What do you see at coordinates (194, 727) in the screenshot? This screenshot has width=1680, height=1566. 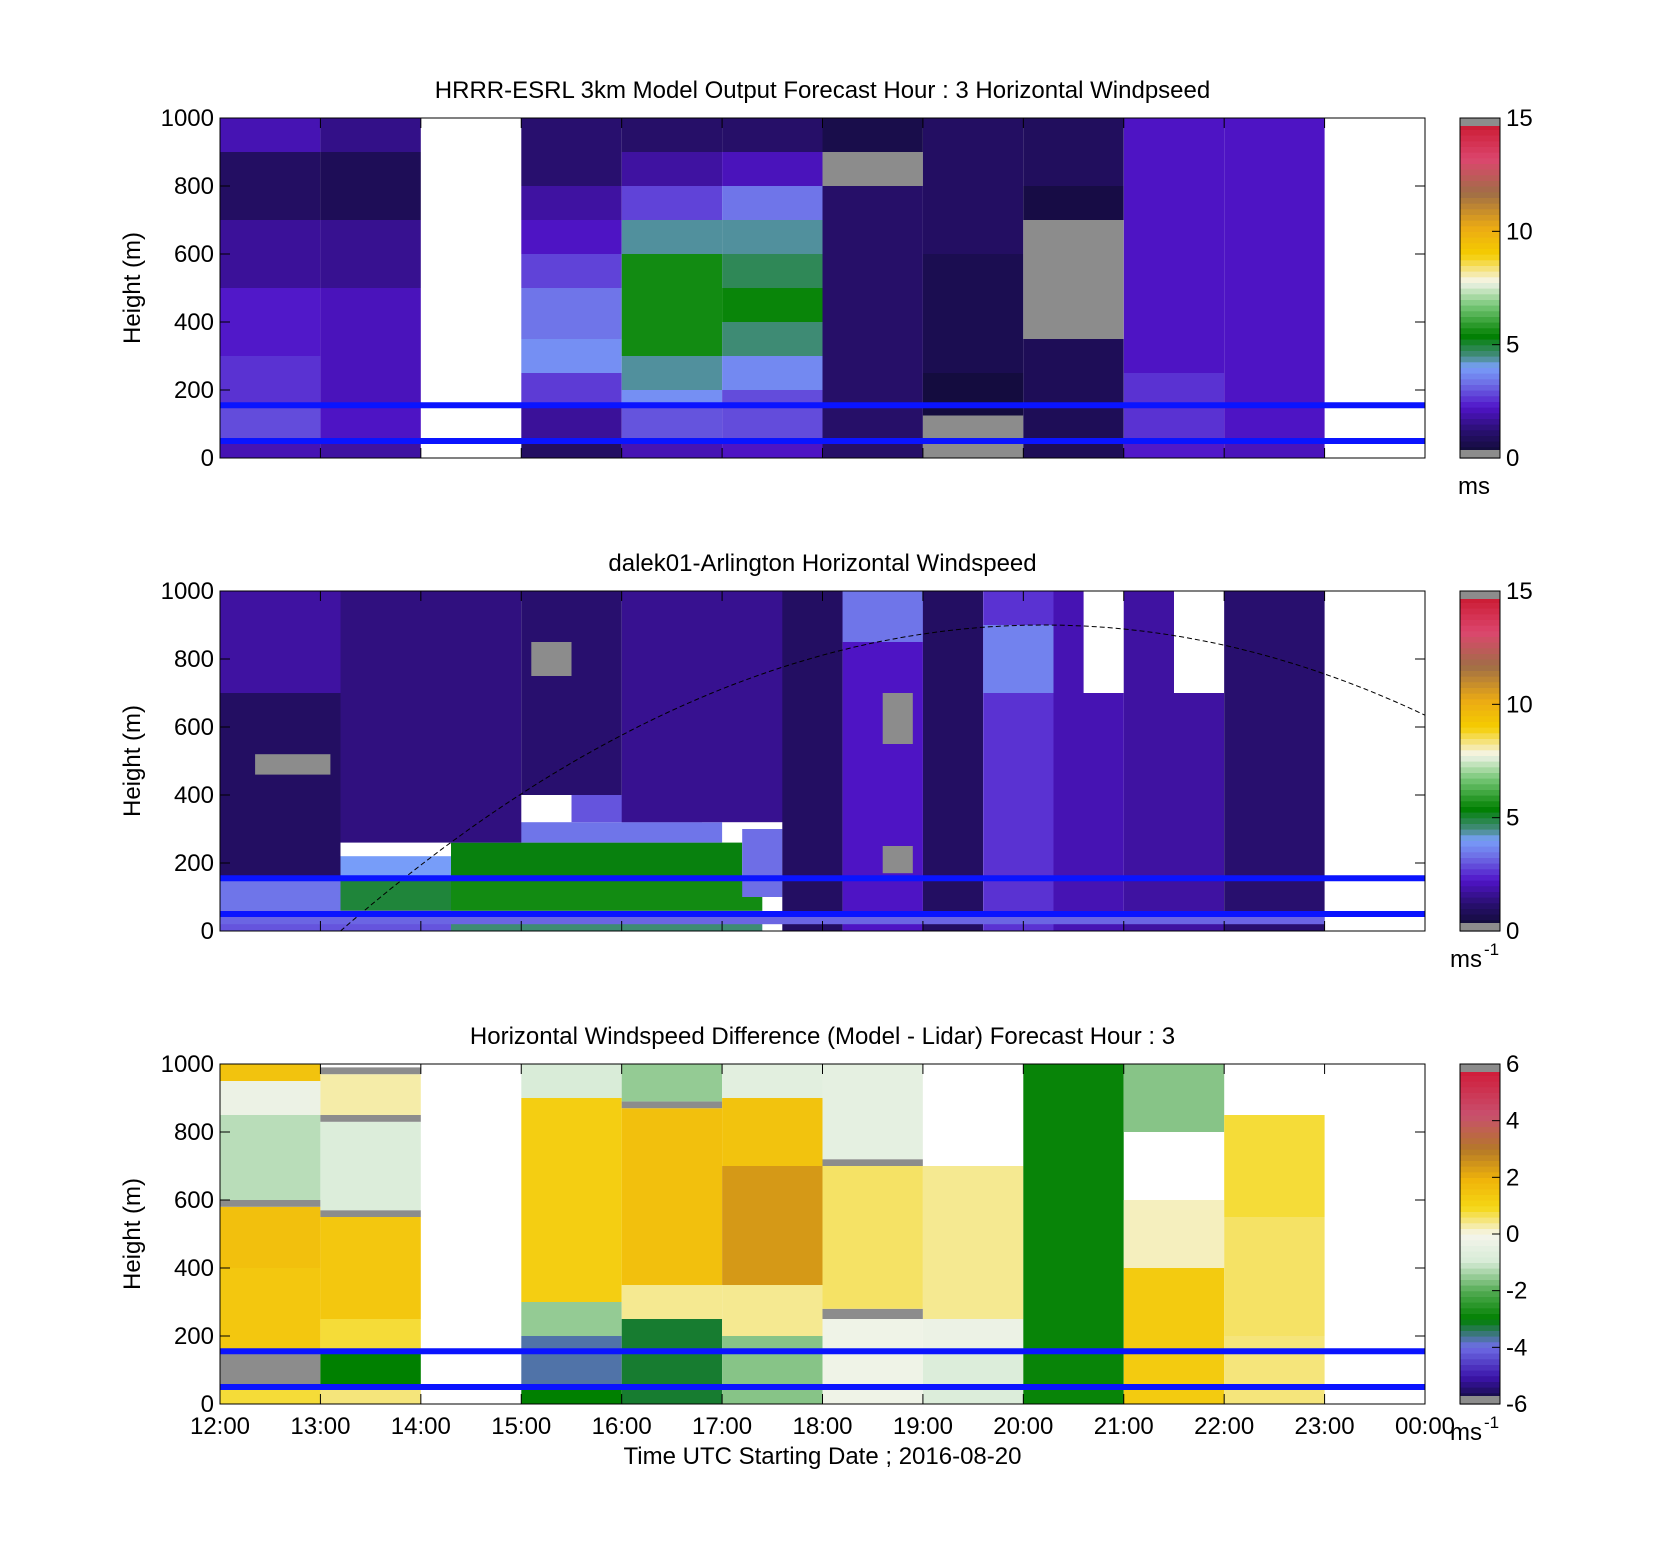 I see `y-tick-label: 600` at bounding box center [194, 727].